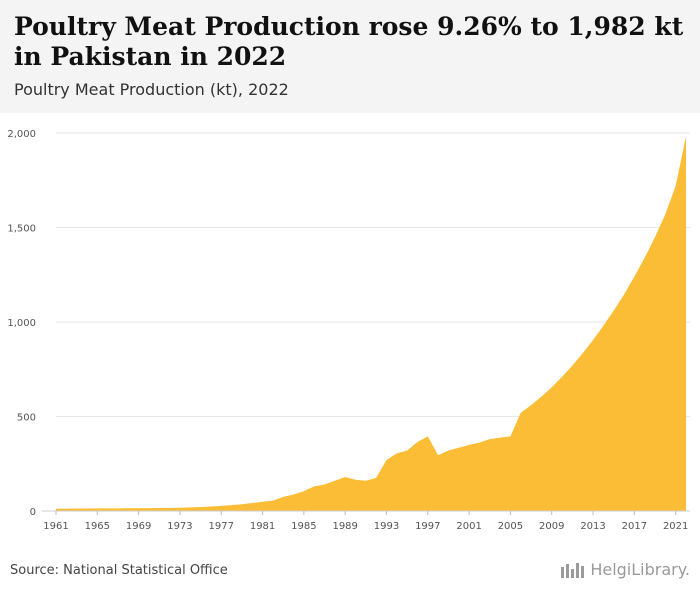 This screenshot has height=596, width=700. I want to click on helgi-library-logo: HelgiLibrary., so click(625, 569).